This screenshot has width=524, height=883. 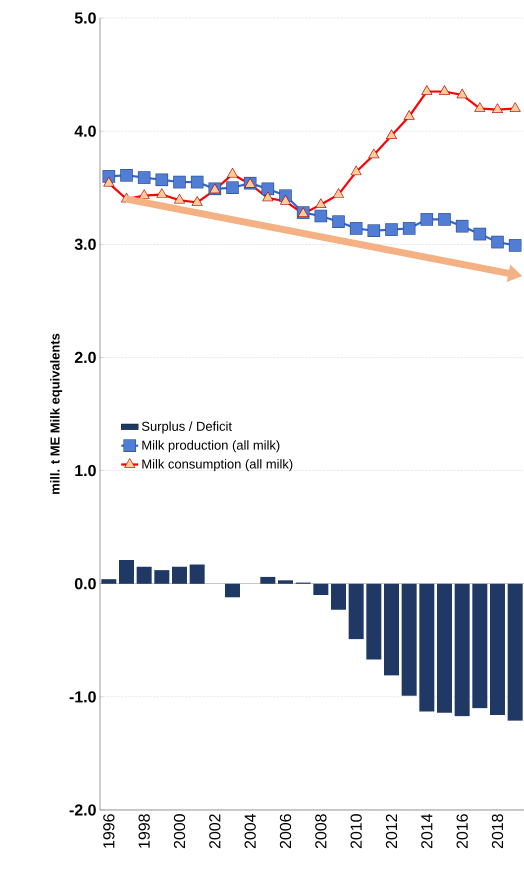 What do you see at coordinates (320, 831) in the screenshot?
I see `x-tick-label: 2008` at bounding box center [320, 831].